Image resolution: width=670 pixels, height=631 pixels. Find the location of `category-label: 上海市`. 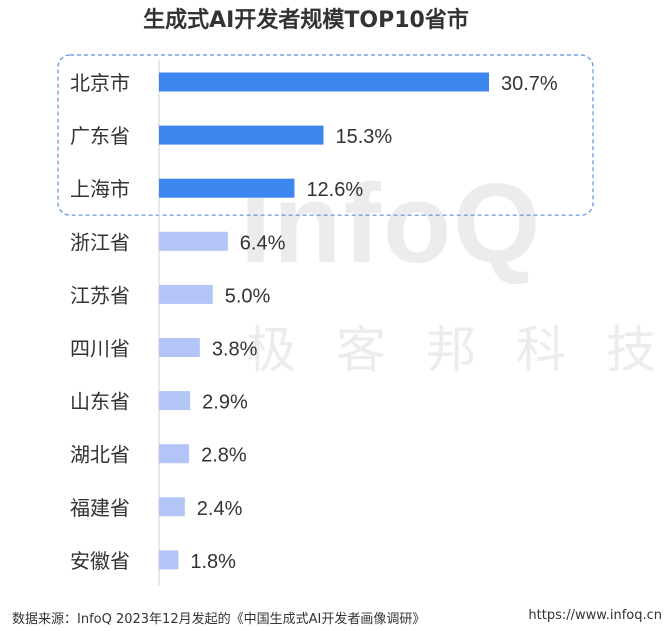

category-label: 上海市 is located at coordinates (100, 189).